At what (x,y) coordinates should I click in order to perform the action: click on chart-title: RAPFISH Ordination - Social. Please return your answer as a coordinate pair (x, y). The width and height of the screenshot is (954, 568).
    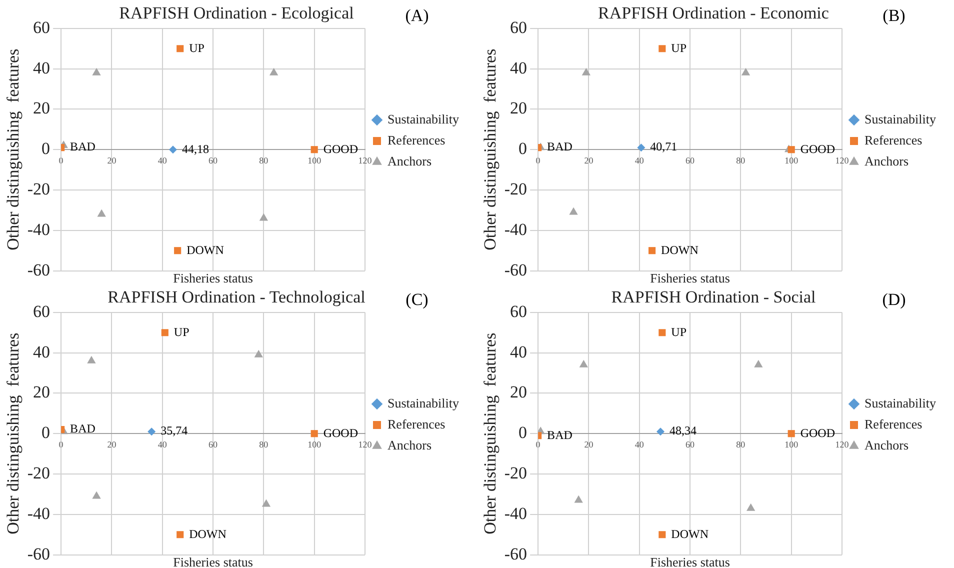
    Looking at the image, I should click on (713, 297).